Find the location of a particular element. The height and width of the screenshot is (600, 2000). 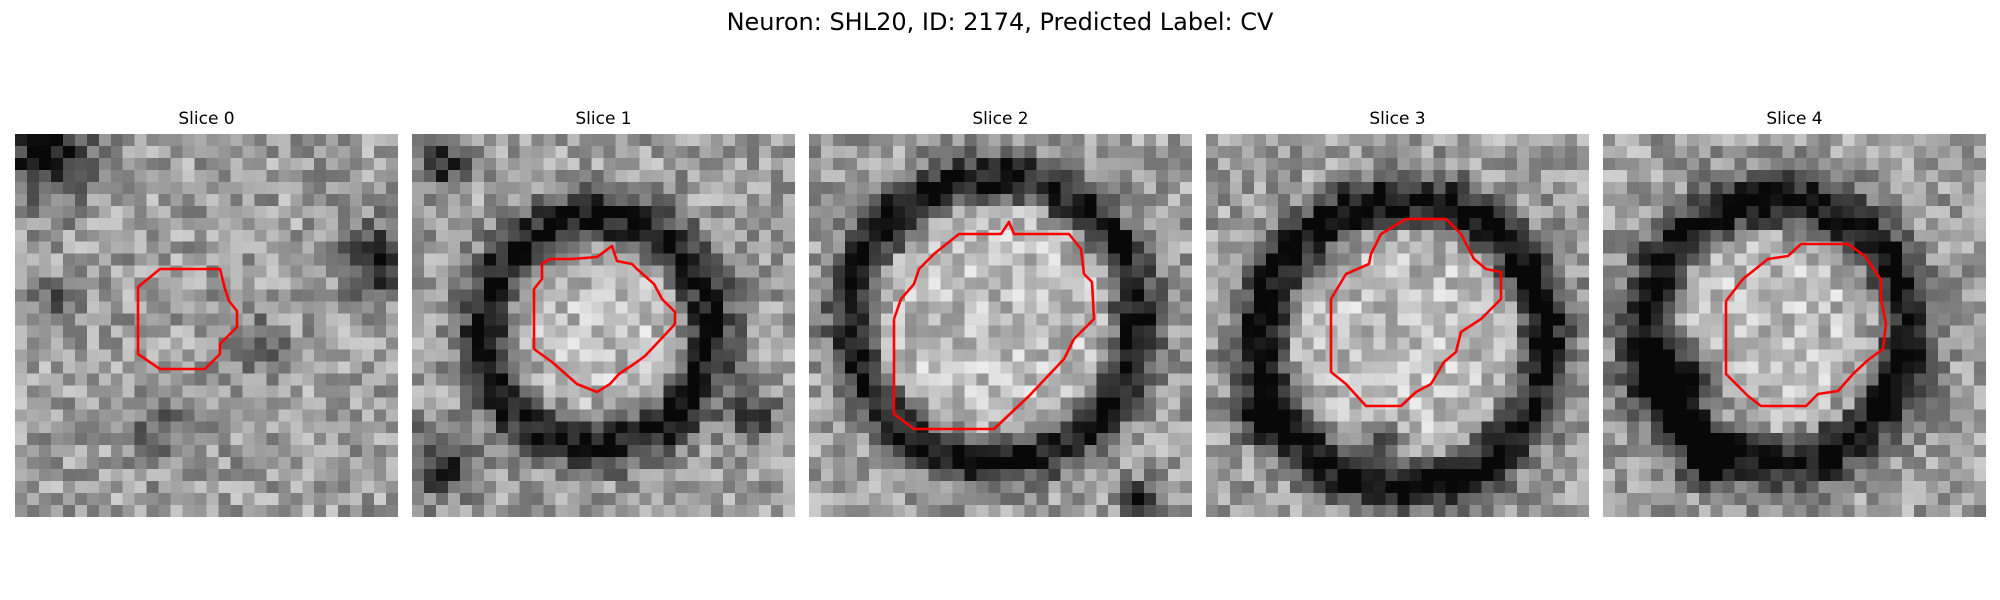

slice-0-micrograph is located at coordinates (206, 325).